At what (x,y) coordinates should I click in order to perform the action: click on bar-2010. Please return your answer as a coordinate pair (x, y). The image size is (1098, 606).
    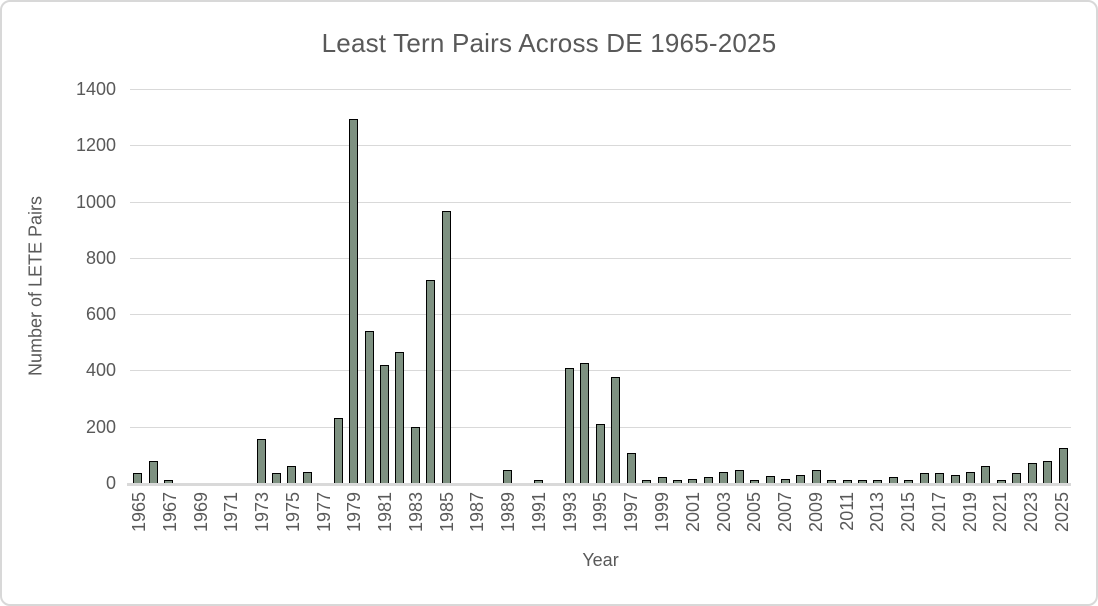
    Looking at the image, I should click on (832, 481).